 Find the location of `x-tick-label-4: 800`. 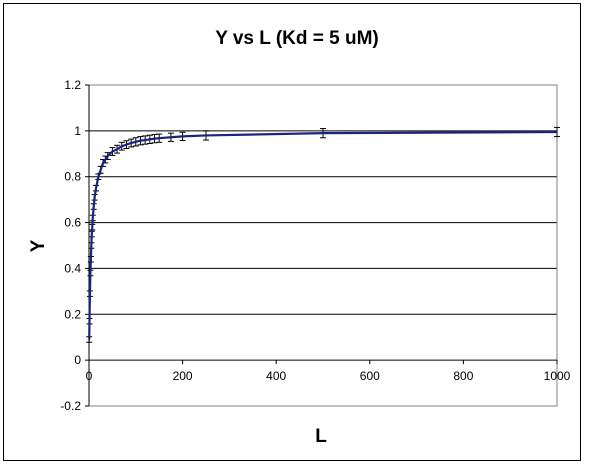

x-tick-label-4: 800 is located at coordinates (463, 376).